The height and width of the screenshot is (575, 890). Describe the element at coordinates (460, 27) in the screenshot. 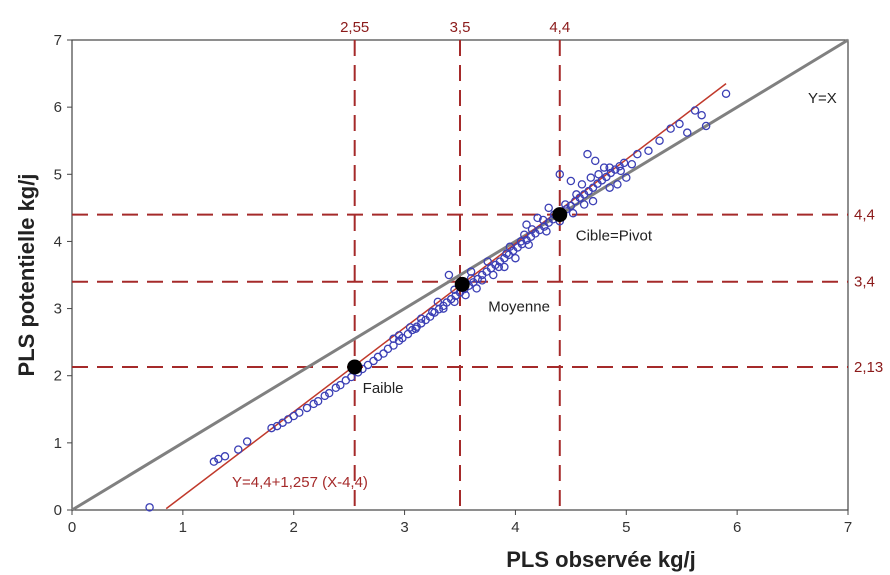

I see `vertical-reference-label: 3,5` at that location.